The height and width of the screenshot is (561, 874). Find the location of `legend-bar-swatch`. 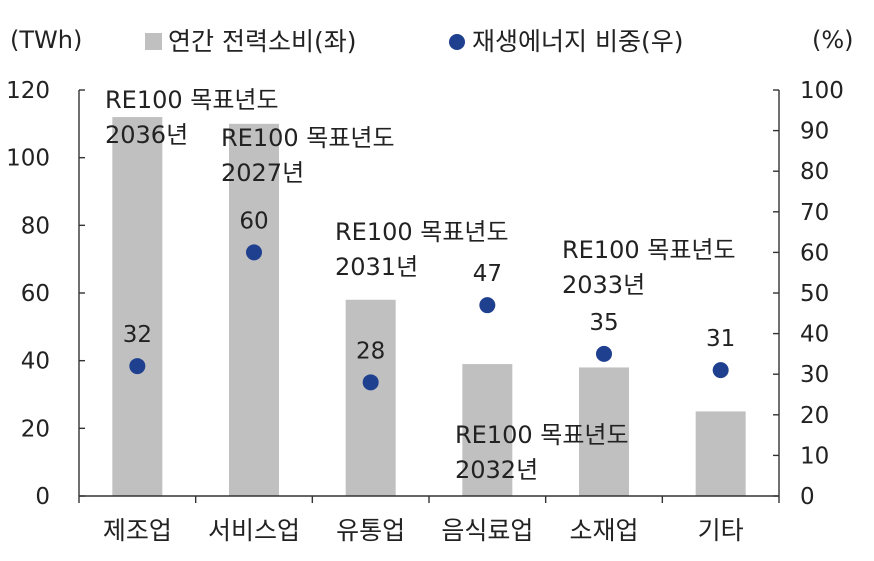

legend-bar-swatch is located at coordinates (153, 41).